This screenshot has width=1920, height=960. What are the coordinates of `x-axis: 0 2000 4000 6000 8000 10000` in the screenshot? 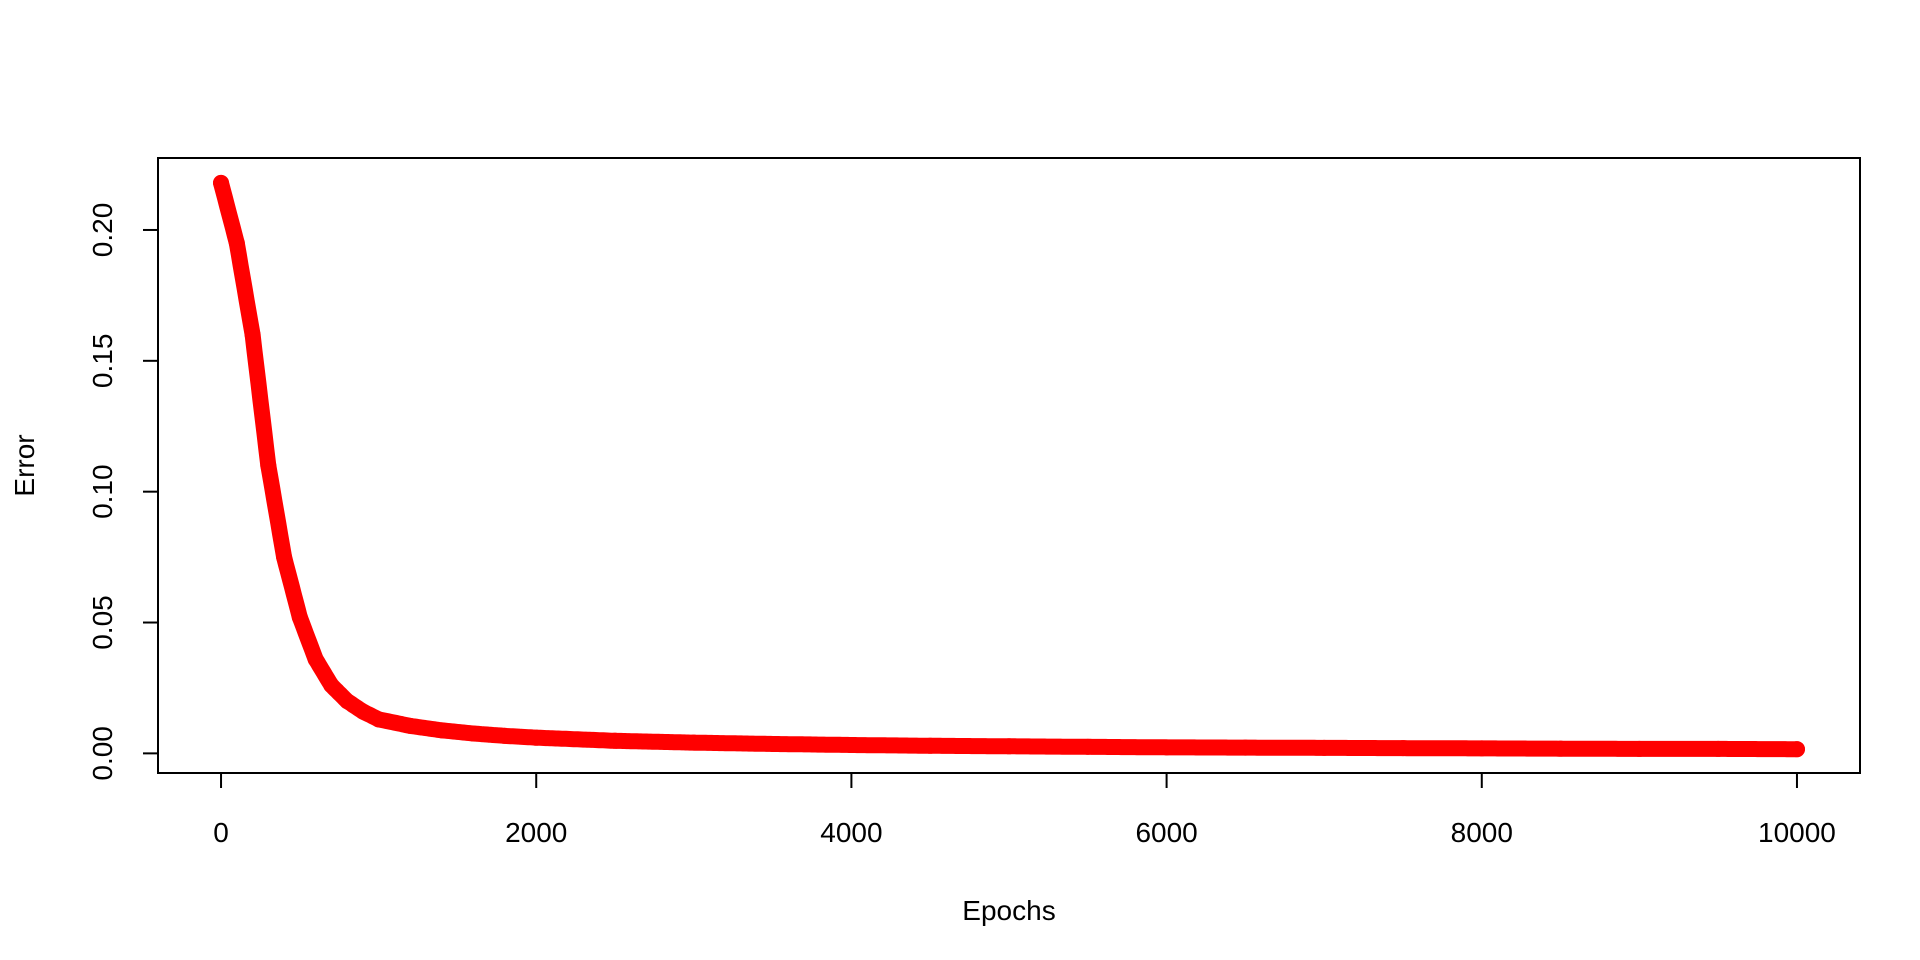 It's located at (1024, 810).